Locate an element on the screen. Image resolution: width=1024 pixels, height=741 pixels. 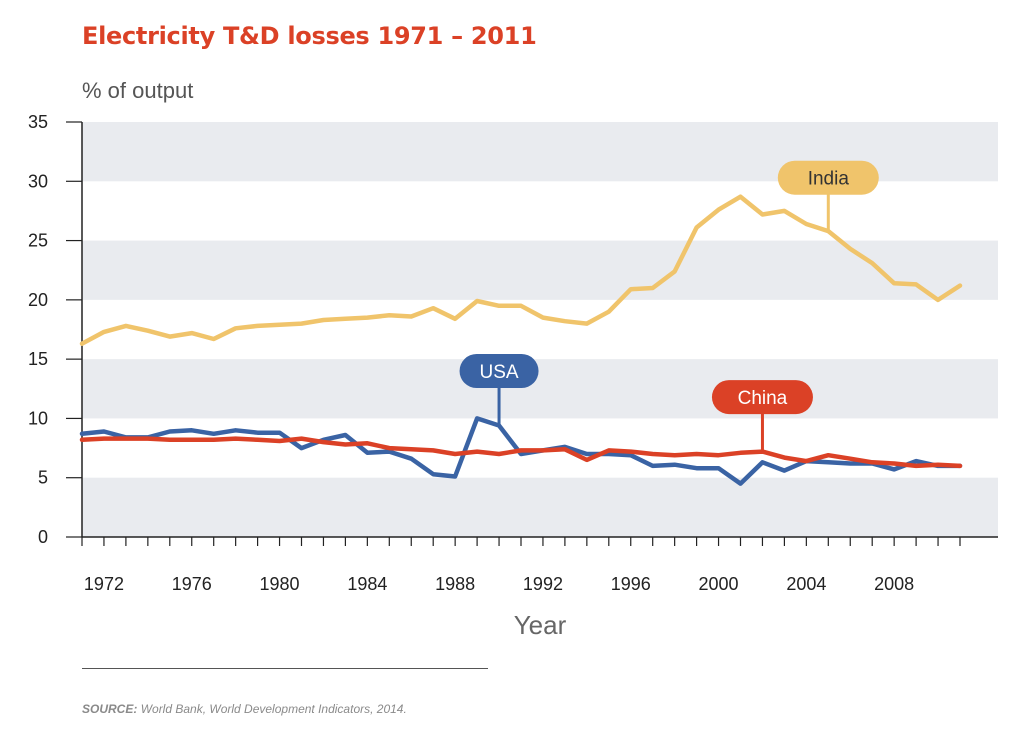
series-line-usa is located at coordinates (521, 451).